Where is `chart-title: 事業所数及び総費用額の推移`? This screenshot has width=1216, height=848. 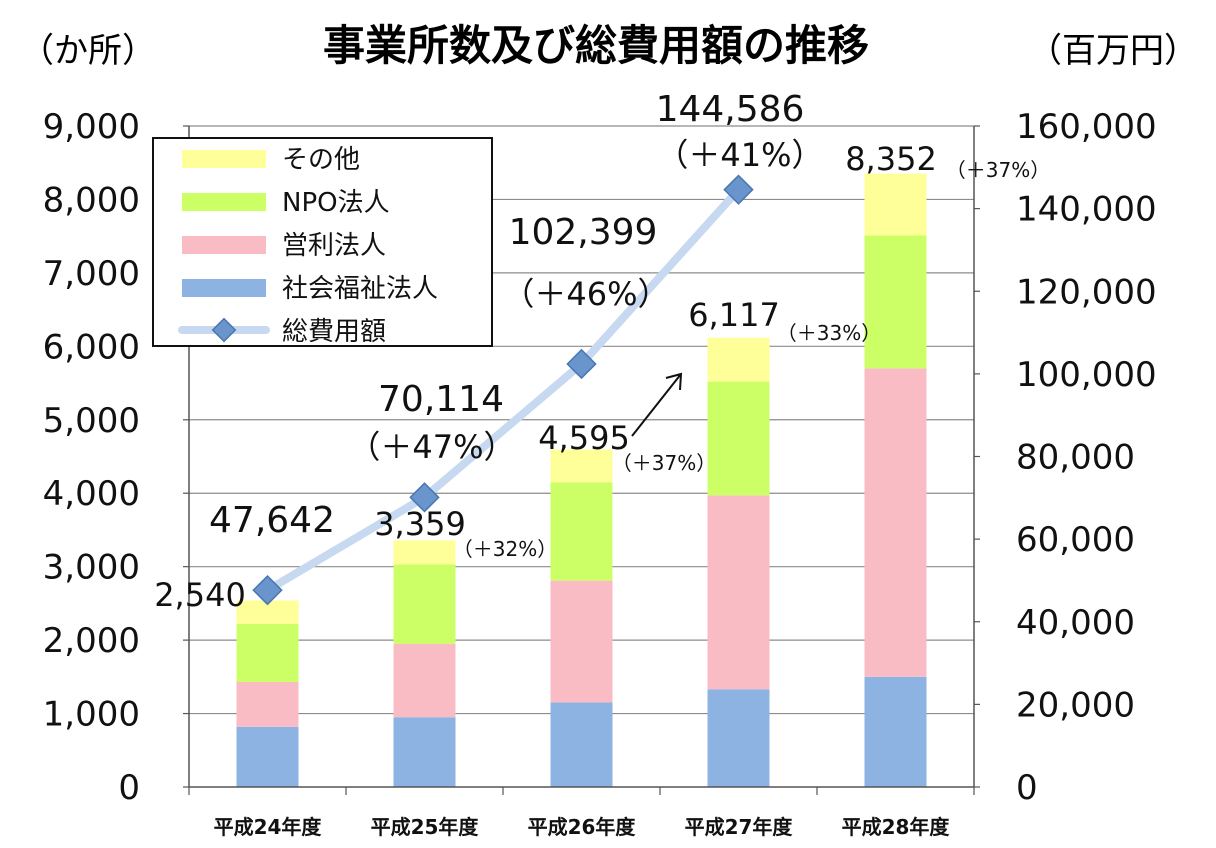 chart-title: 事業所数及び総費用額の推移 is located at coordinates (596, 45).